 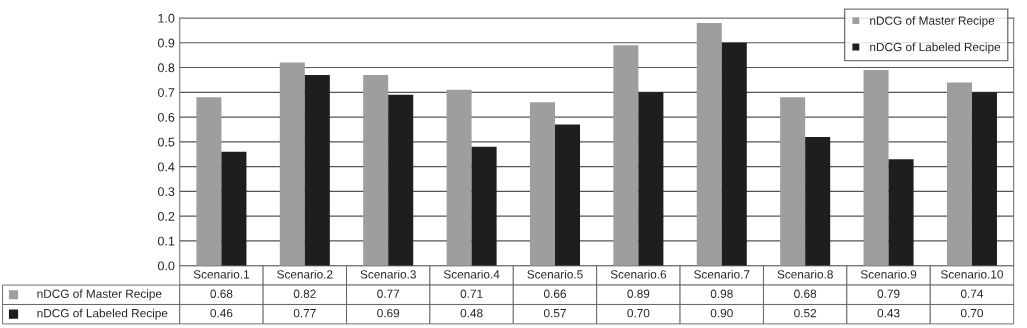 What do you see at coordinates (99, 295) in the screenshot?
I see `text: nDCG of Master Recipe` at bounding box center [99, 295].